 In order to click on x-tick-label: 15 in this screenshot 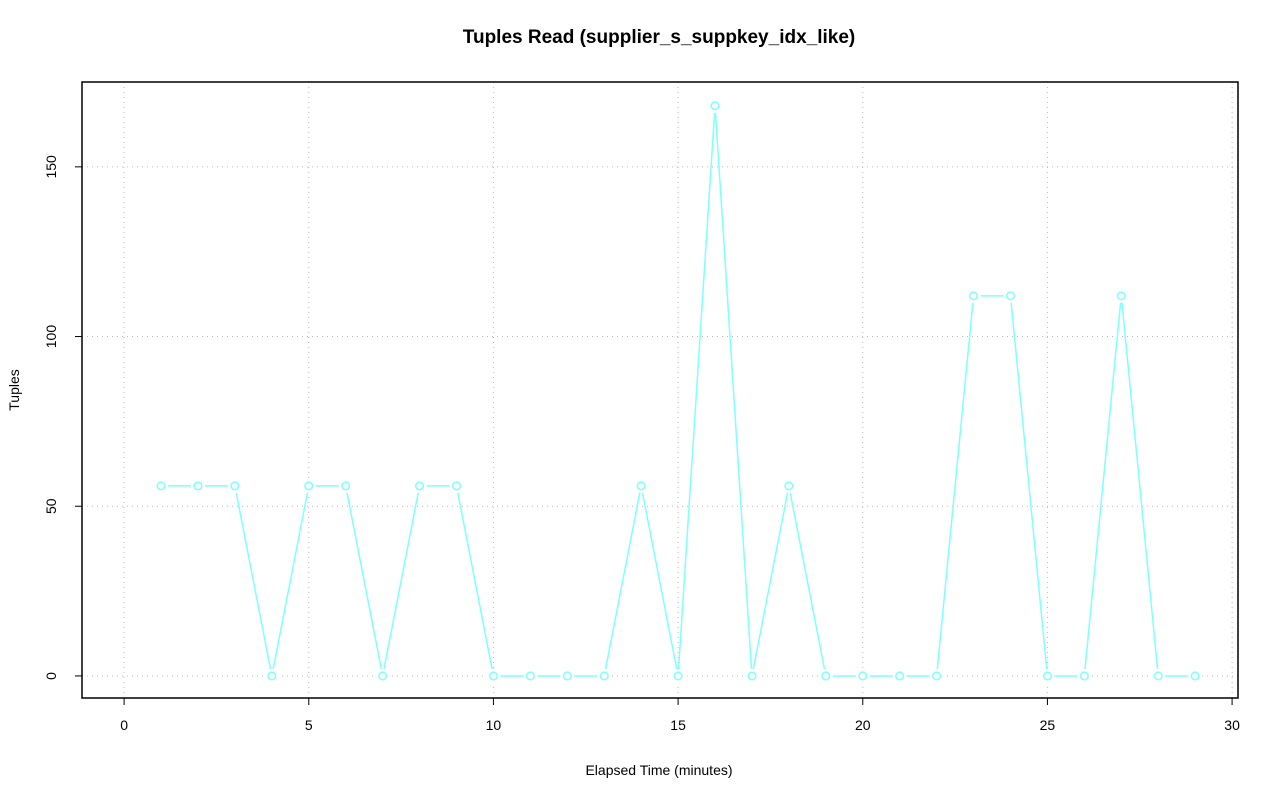, I will do `click(678, 725)`.